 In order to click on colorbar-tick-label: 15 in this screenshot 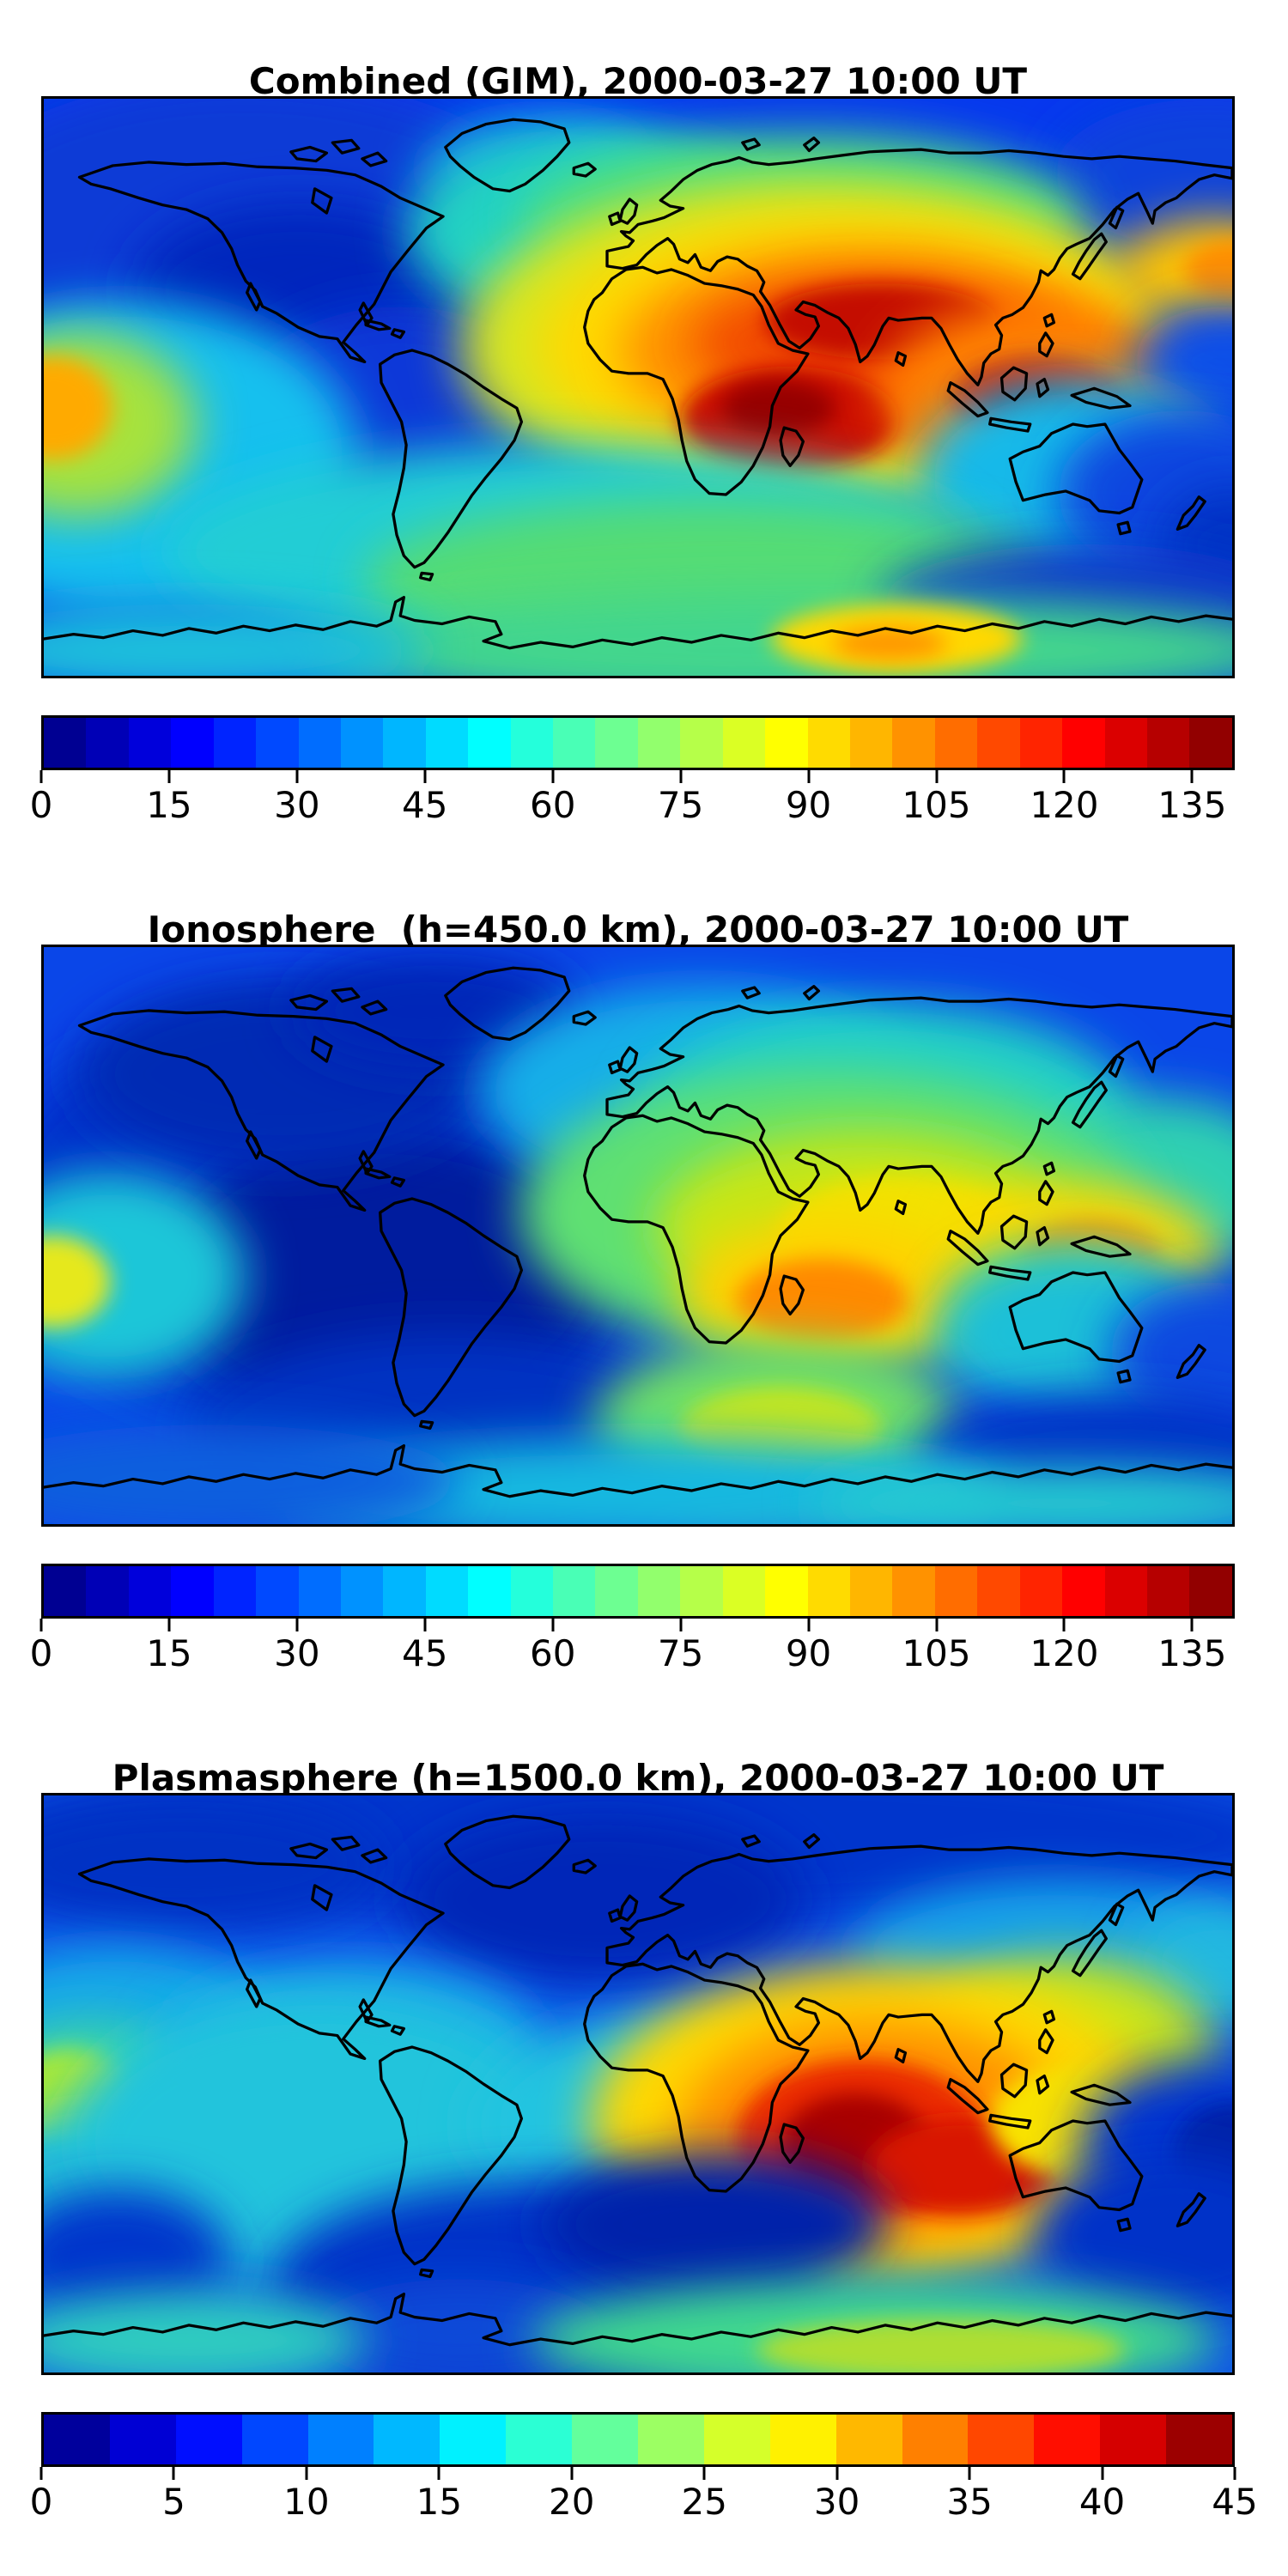, I will do `click(440, 2502)`.